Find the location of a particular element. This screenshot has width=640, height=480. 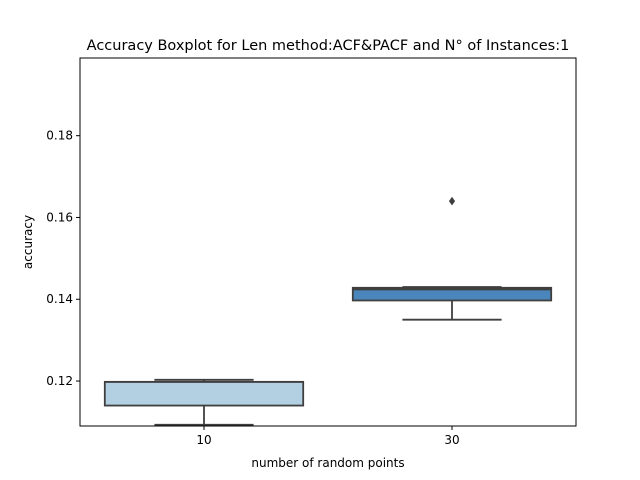

y-tick-label: 0.12 is located at coordinates (59, 381).